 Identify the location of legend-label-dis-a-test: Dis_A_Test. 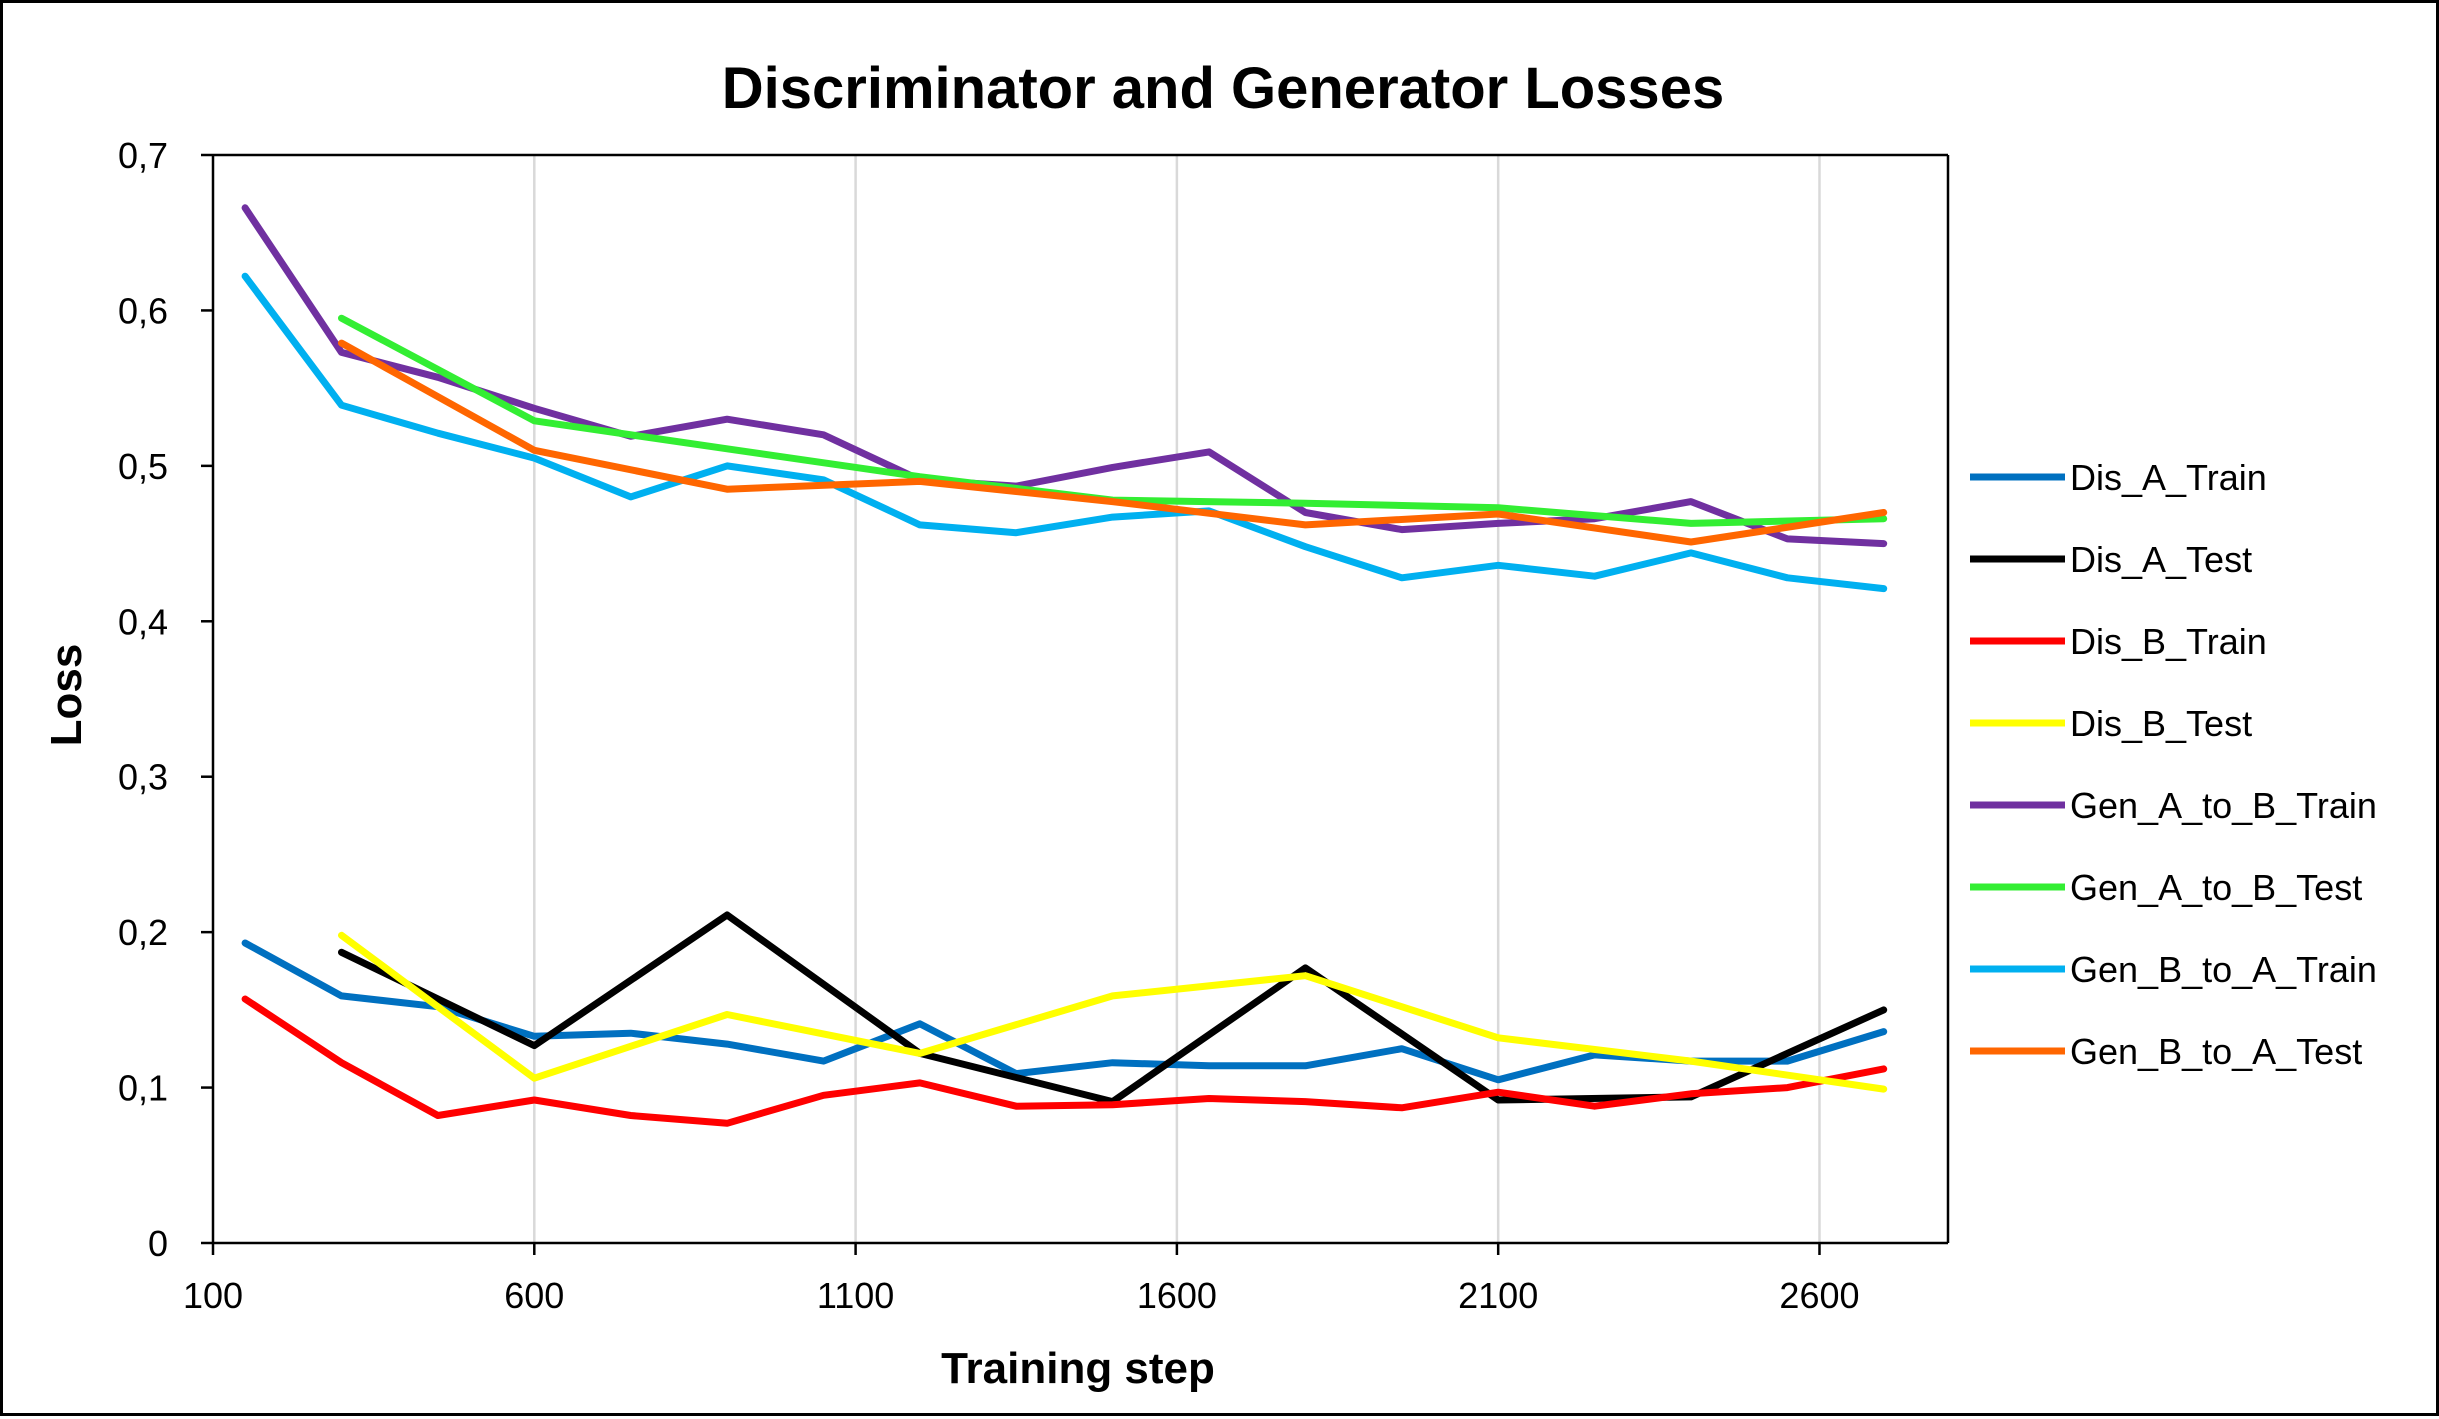
(2161, 559).